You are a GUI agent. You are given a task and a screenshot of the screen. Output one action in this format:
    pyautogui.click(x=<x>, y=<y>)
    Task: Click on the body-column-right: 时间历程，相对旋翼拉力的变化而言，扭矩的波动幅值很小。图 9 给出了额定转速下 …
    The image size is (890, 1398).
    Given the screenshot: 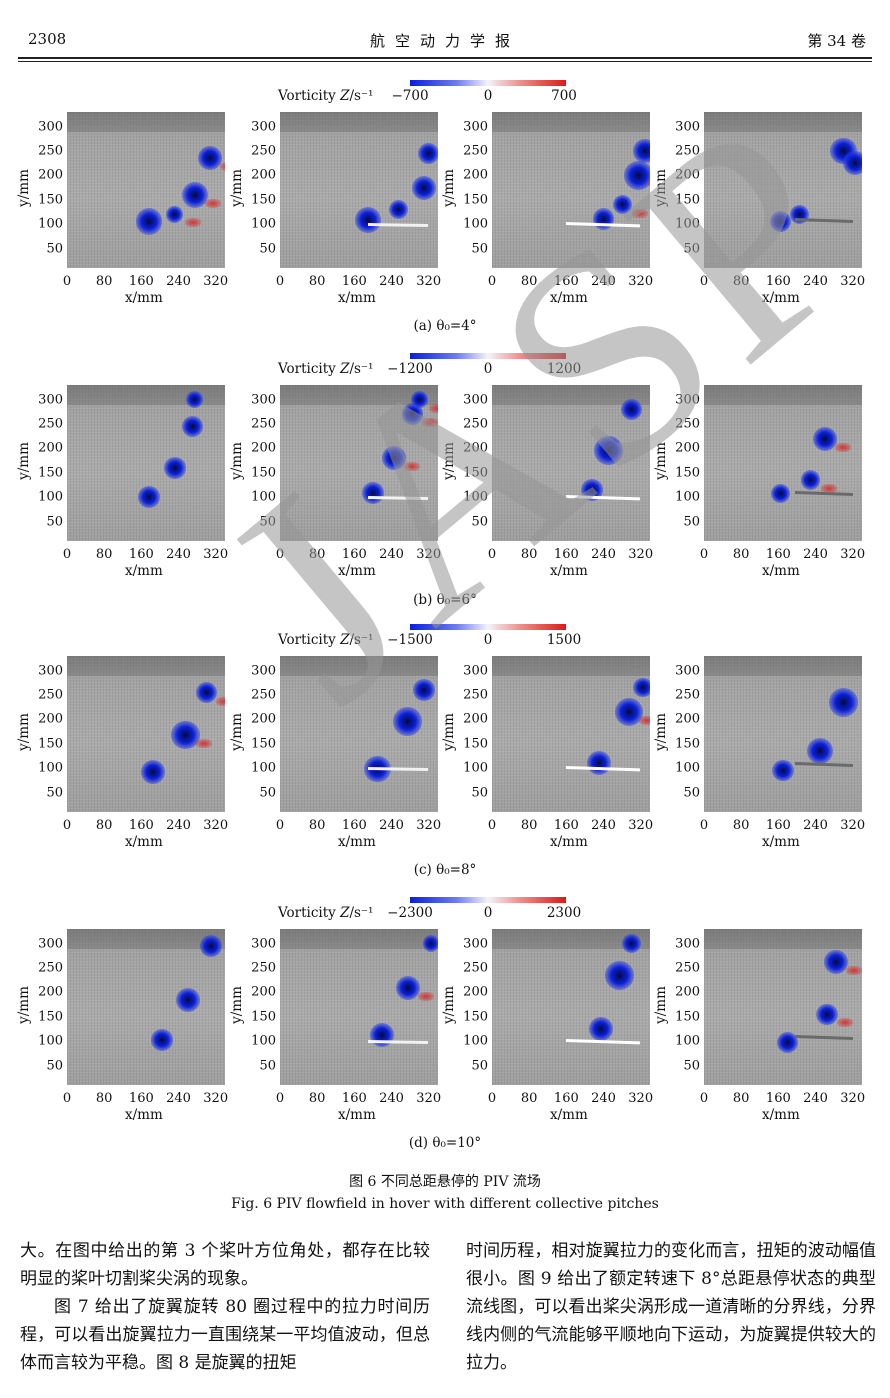 What is the action you would take?
    pyautogui.click(x=671, y=1307)
    